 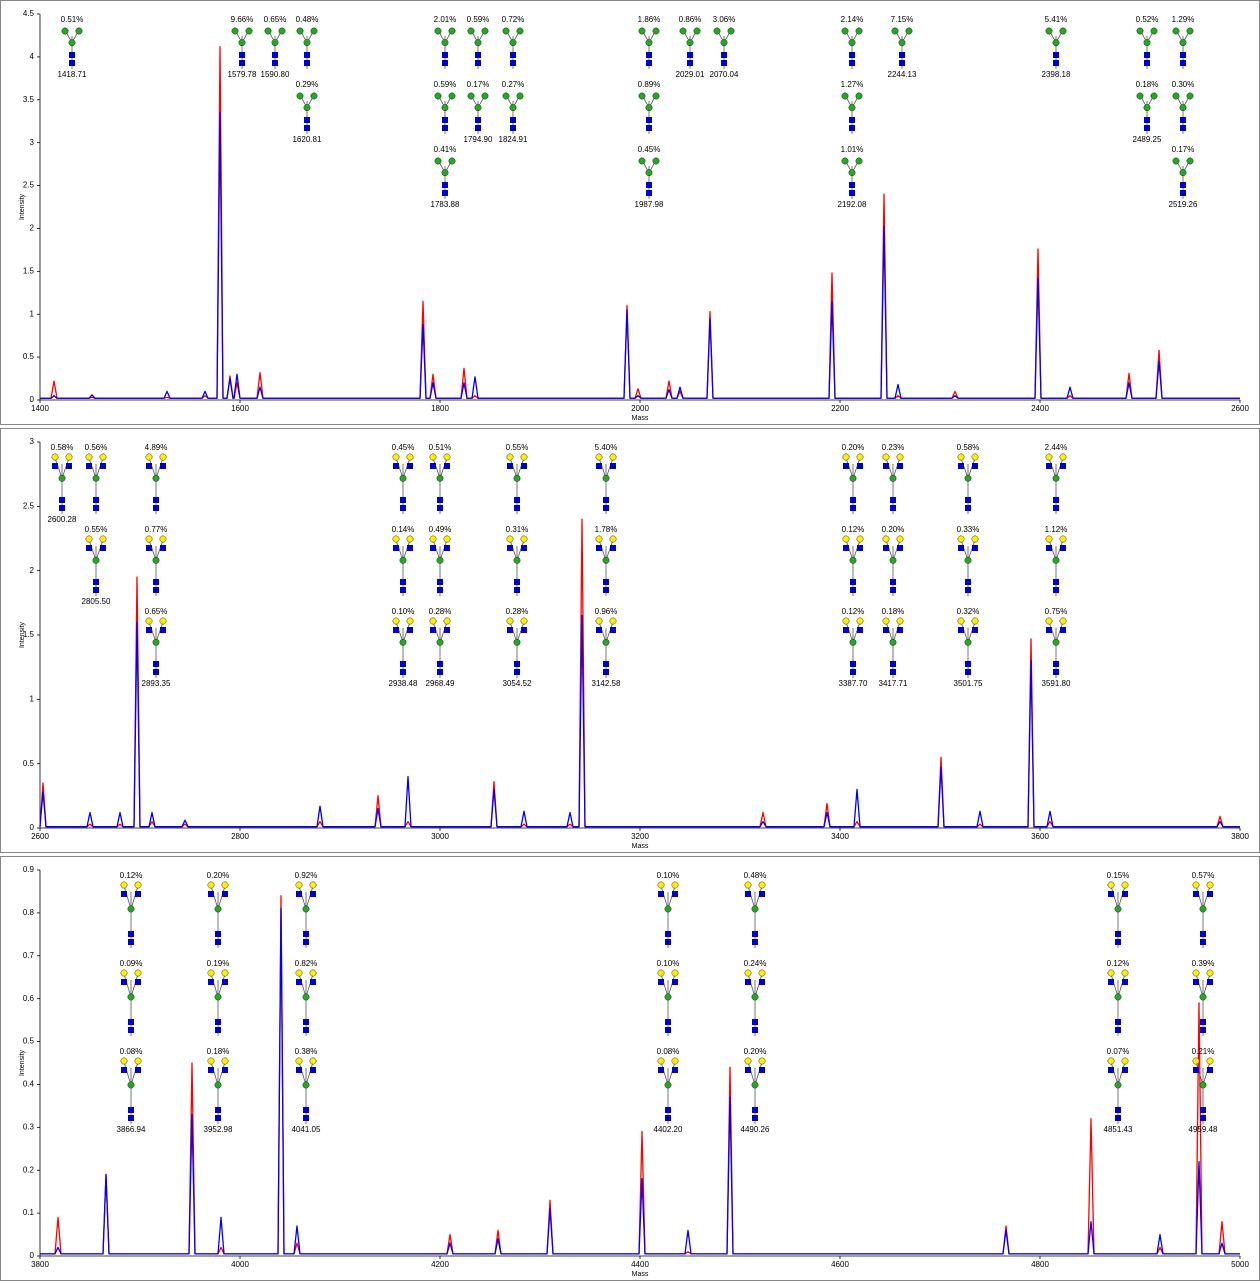 I want to click on y-tick-label: 0.5, so click(x=29, y=763).